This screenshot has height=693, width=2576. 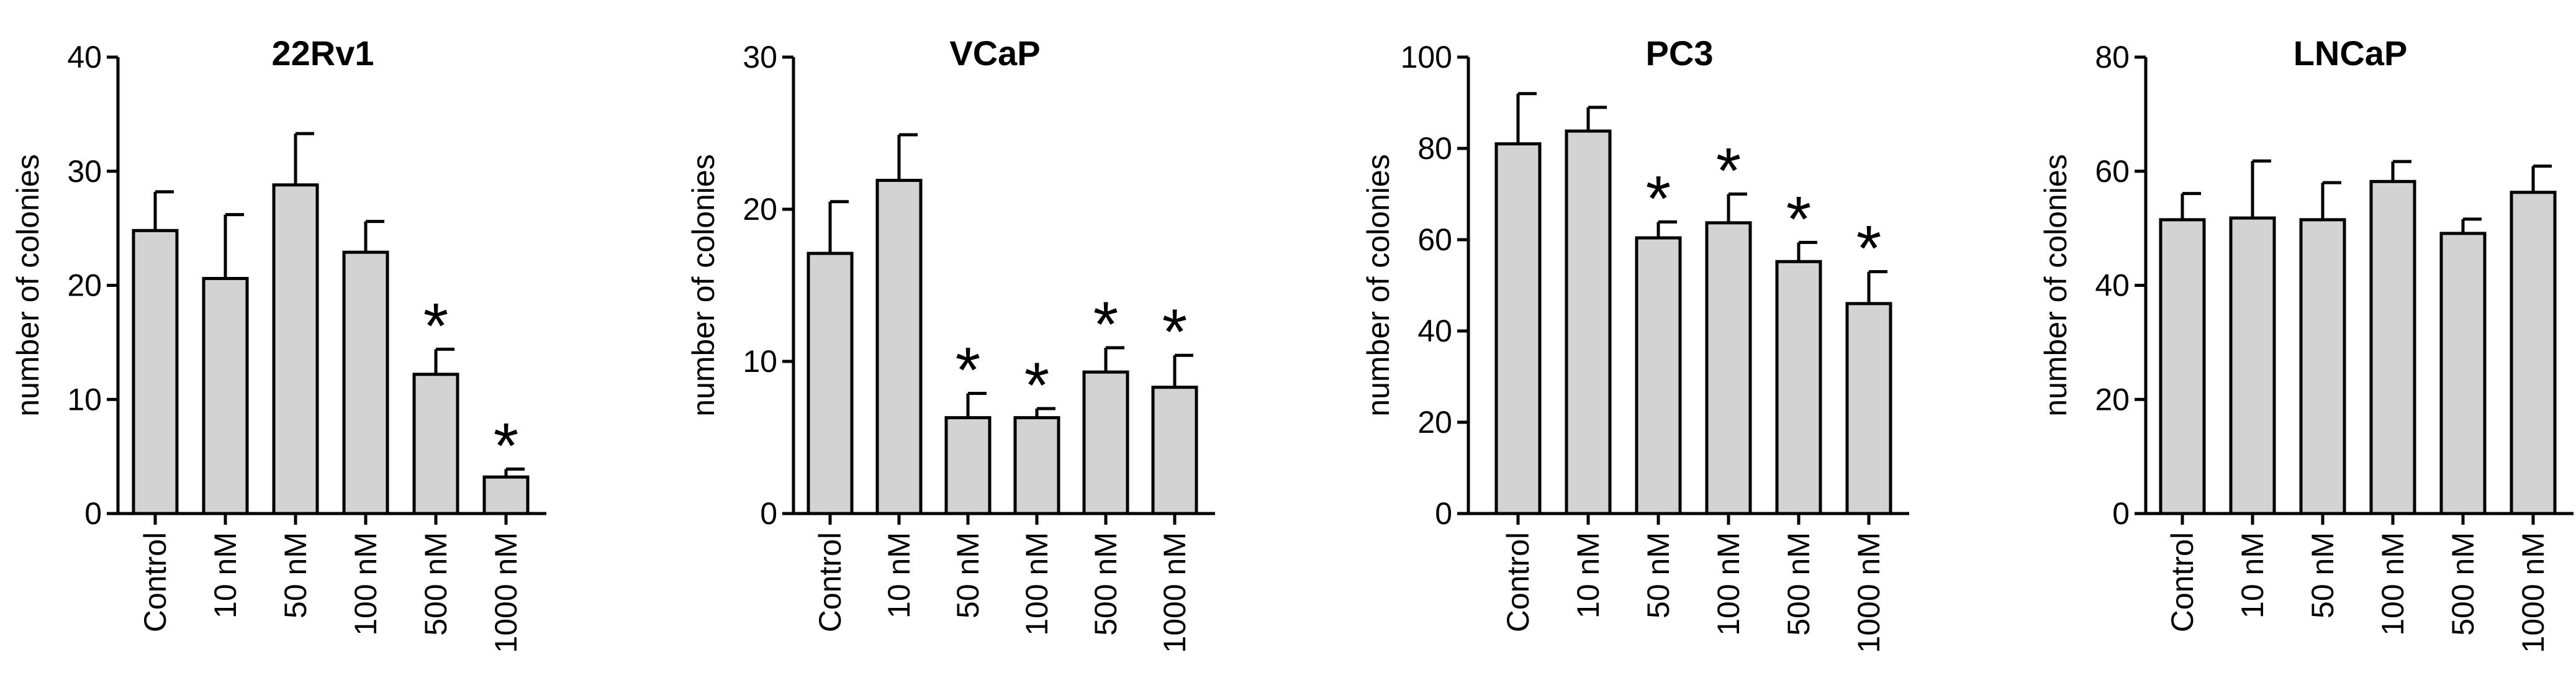 I want to click on chart-title: LNCaP, so click(x=2351, y=54).